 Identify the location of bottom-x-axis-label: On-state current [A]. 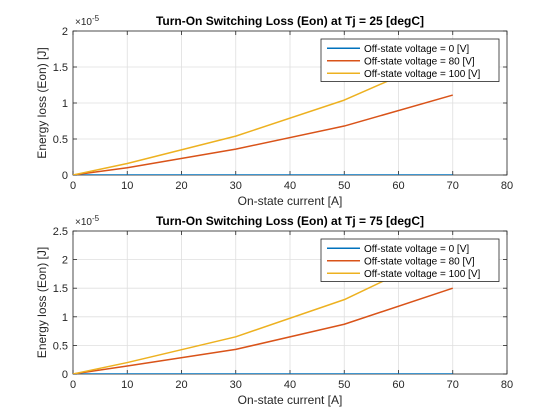
(290, 400).